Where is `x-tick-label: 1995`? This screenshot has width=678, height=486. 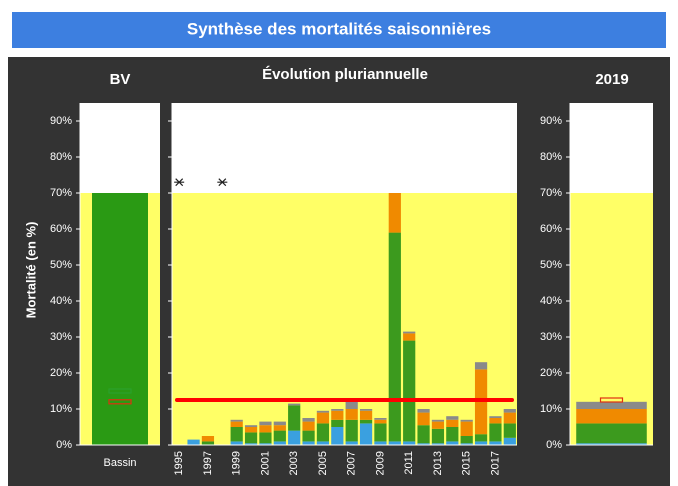
x-tick-label: 1995 is located at coordinates (179, 463).